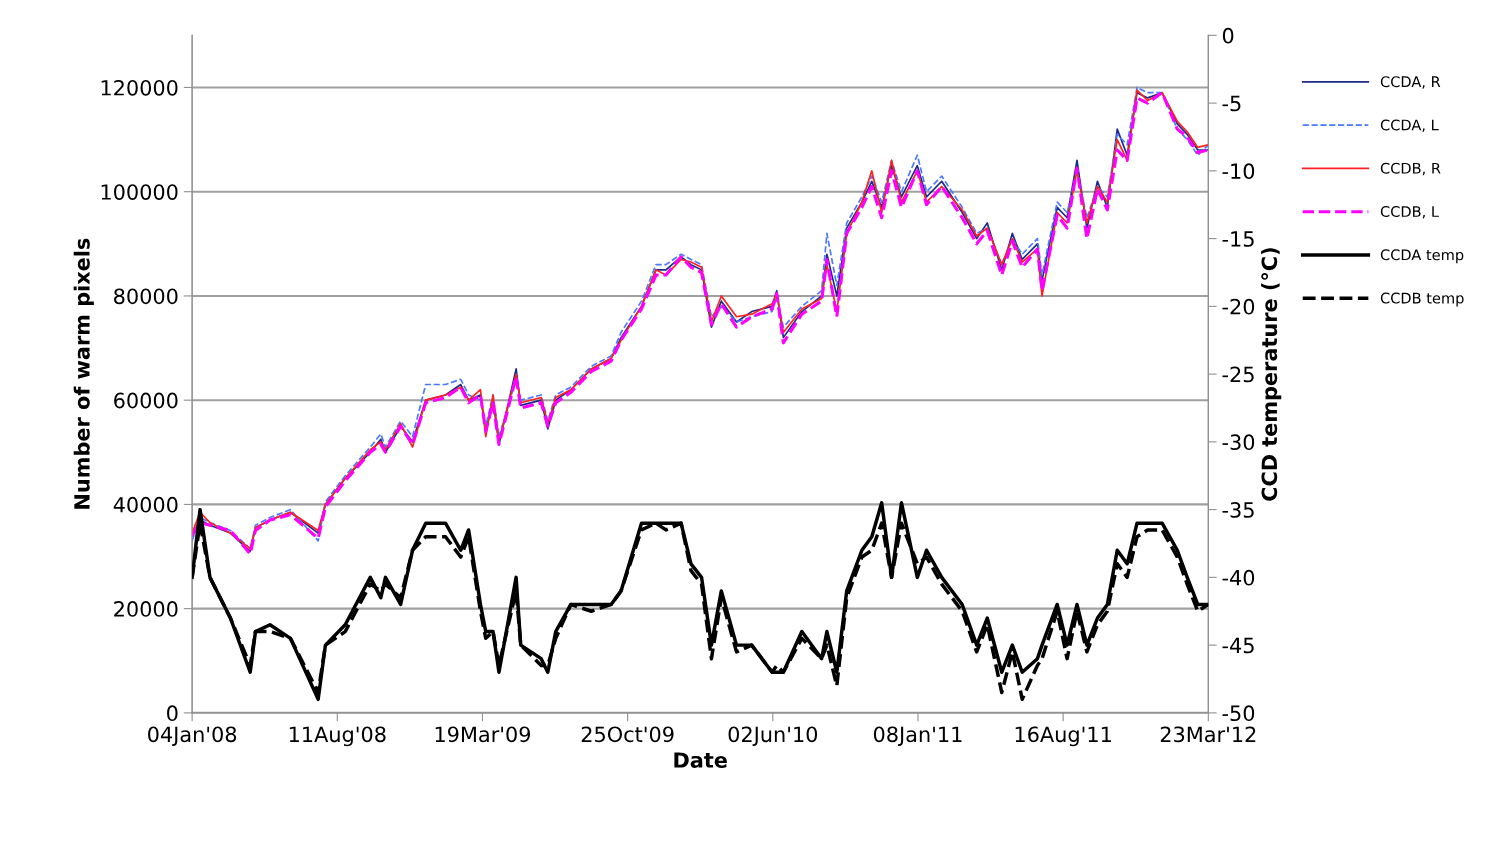  What do you see at coordinates (1410, 82) in the screenshot?
I see `legend-label: CCDA, R` at bounding box center [1410, 82].